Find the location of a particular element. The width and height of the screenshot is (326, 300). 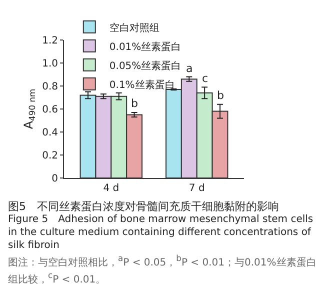

legend-label: 0.05%丝素蛋白 is located at coordinates (145, 66).